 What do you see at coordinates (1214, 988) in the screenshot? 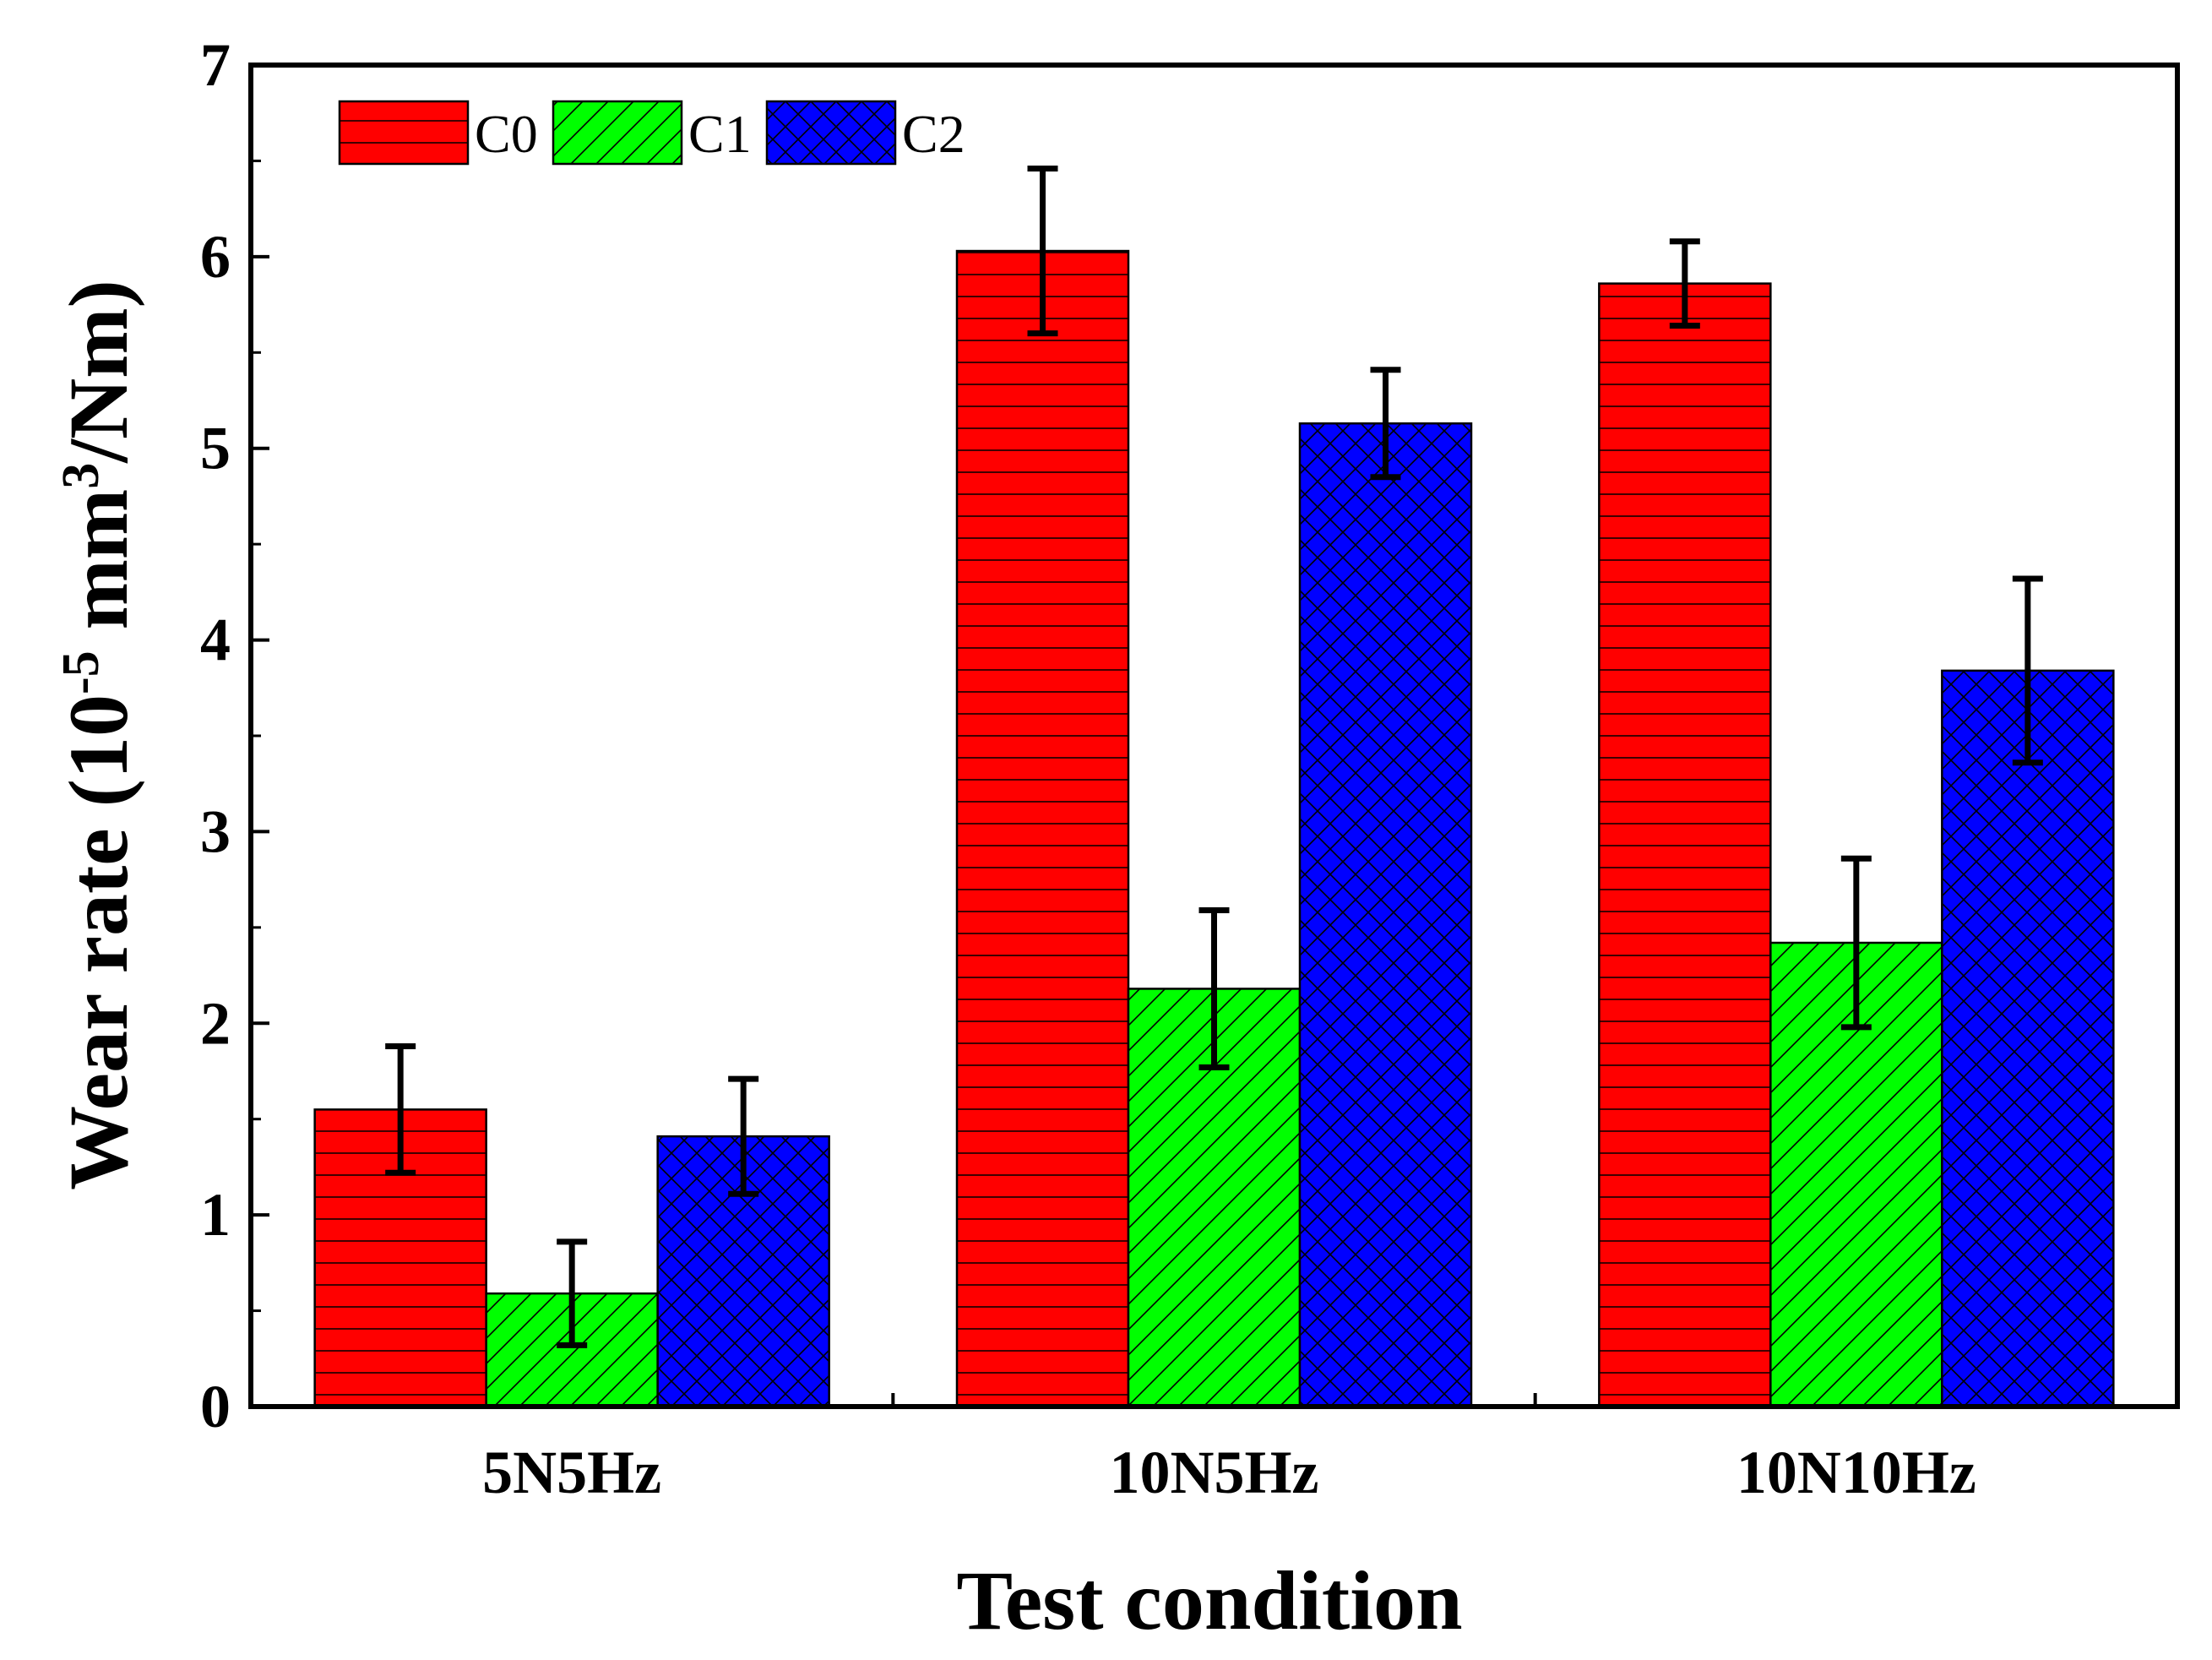
I see `error-bar-c1-10n5hz` at bounding box center [1214, 988].